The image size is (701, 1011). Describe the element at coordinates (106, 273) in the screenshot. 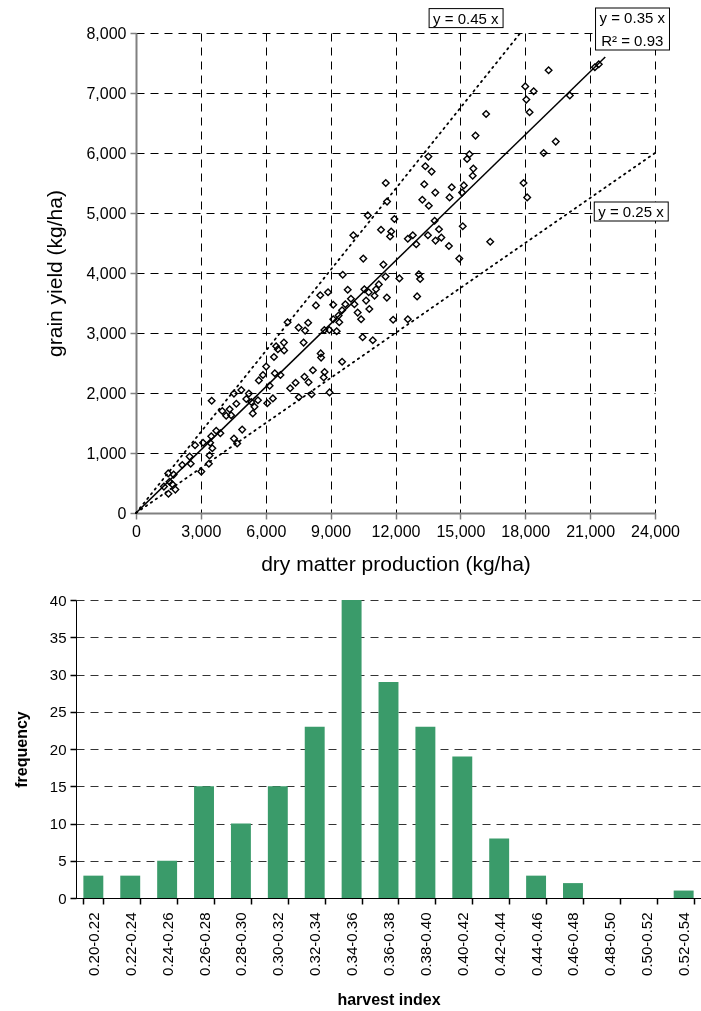

I see `y-tick-label: 4,000` at that location.